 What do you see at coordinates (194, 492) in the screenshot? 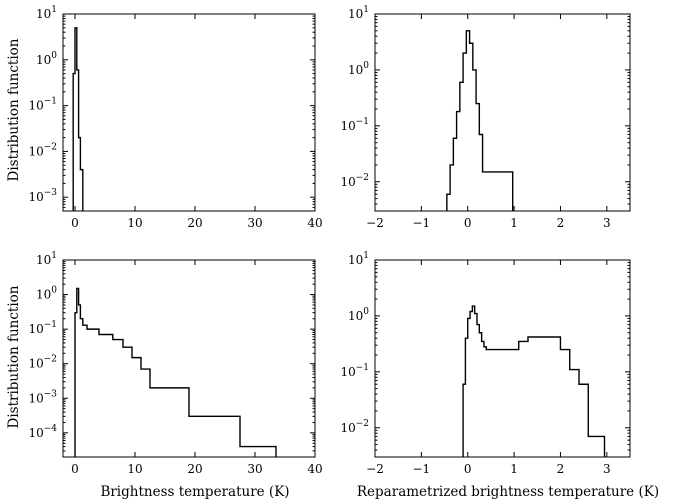
I see `xlabel-left: Brightness temperature (K)` at bounding box center [194, 492].